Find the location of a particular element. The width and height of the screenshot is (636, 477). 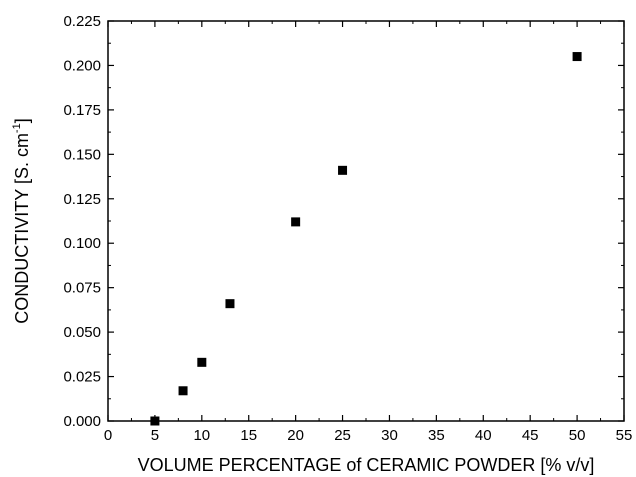

x-tick-label: 15 is located at coordinates (248, 435).